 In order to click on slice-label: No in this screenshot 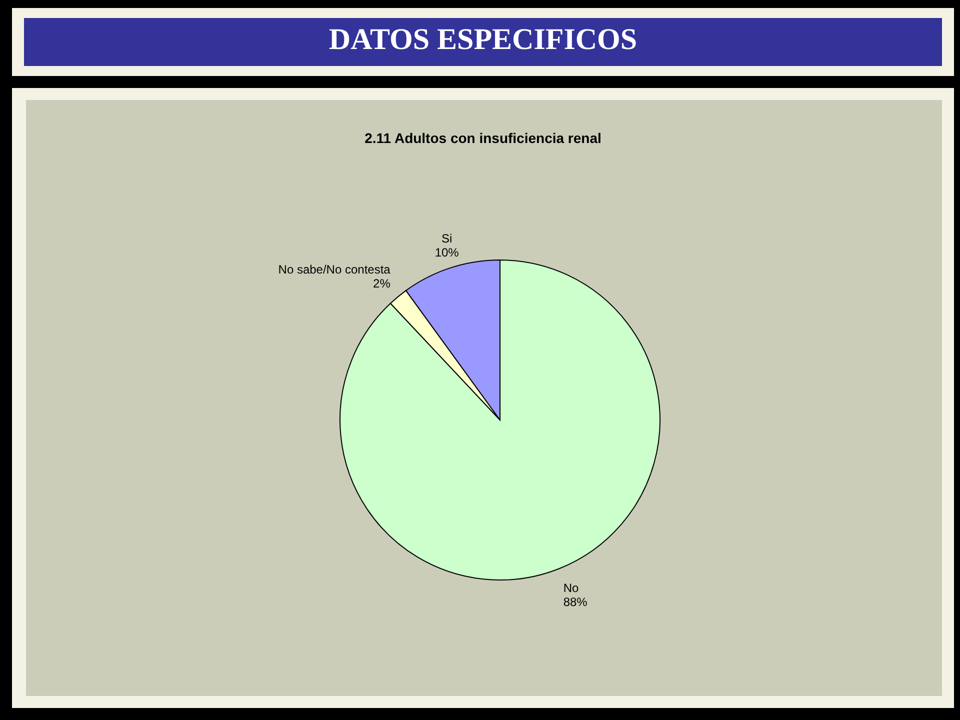, I will do `click(571, 587)`.